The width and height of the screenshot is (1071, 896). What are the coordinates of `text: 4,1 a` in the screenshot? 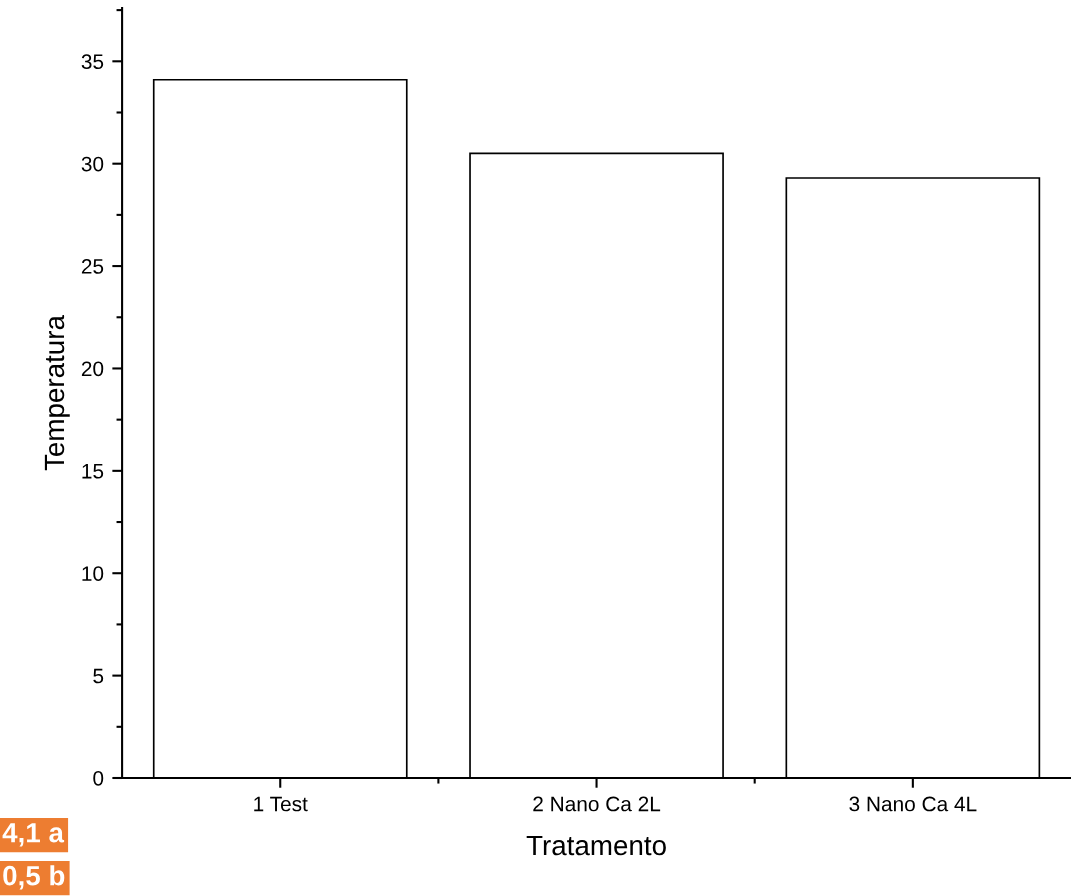 It's located at (33, 835).